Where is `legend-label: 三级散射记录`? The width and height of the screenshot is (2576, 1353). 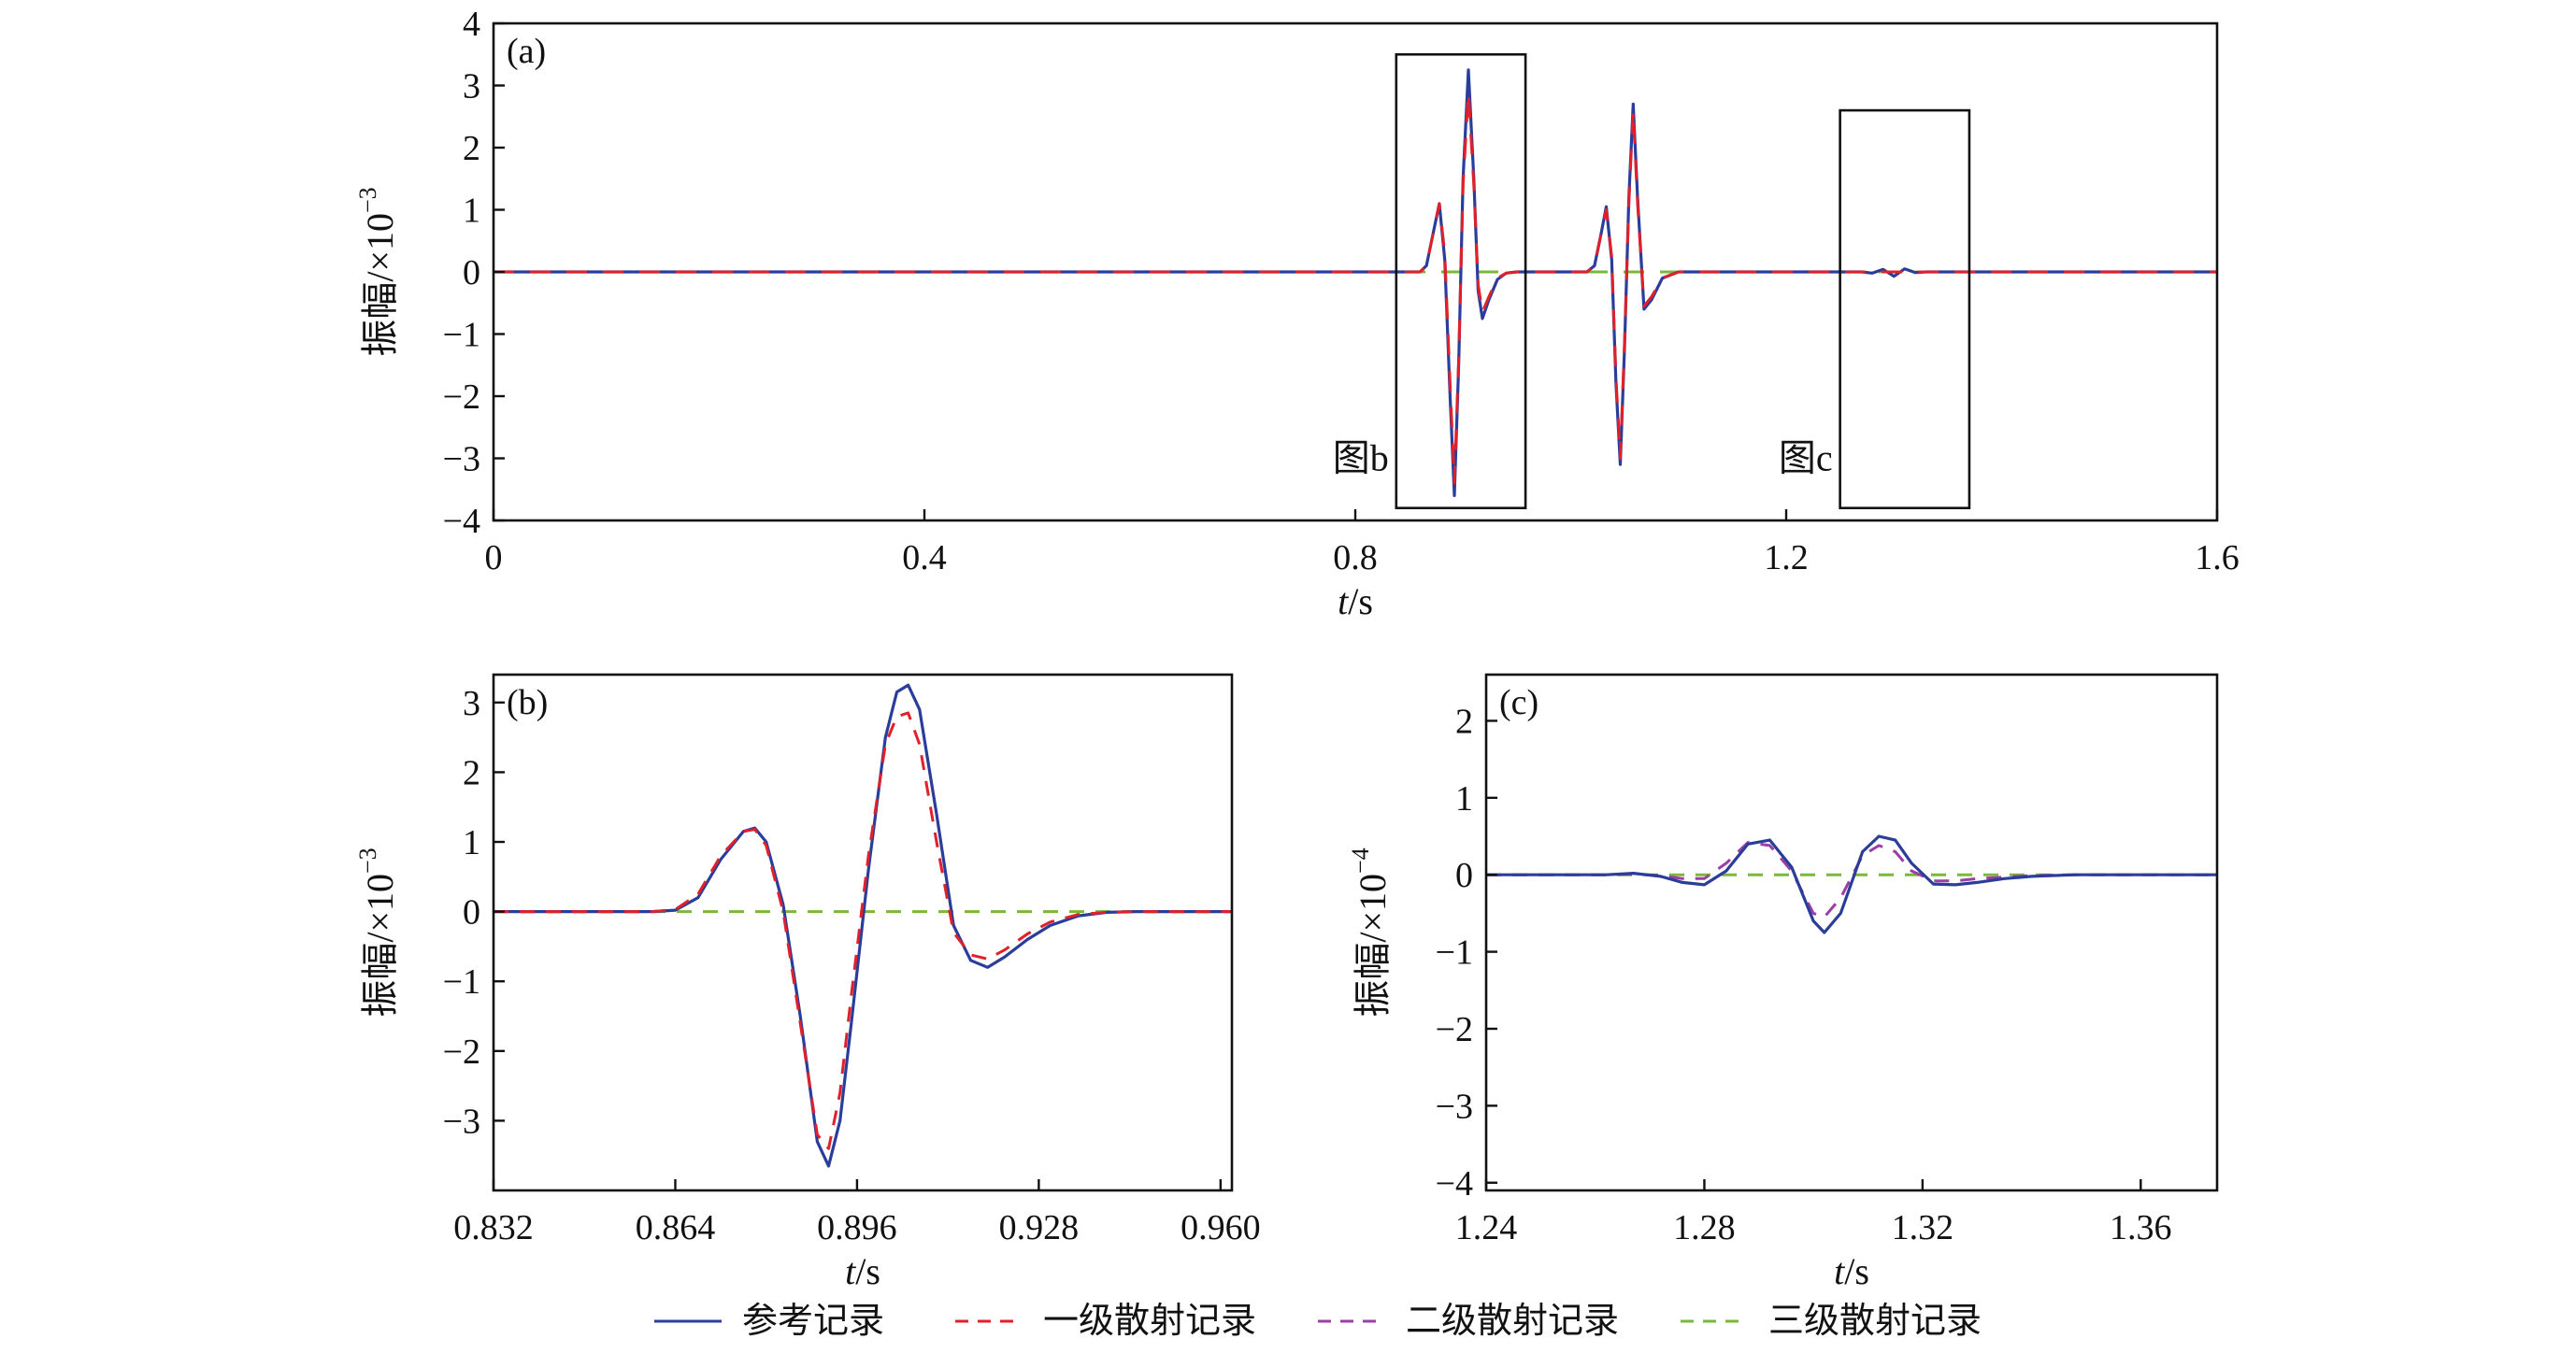 legend-label: 三级散射记录 is located at coordinates (1875, 1322).